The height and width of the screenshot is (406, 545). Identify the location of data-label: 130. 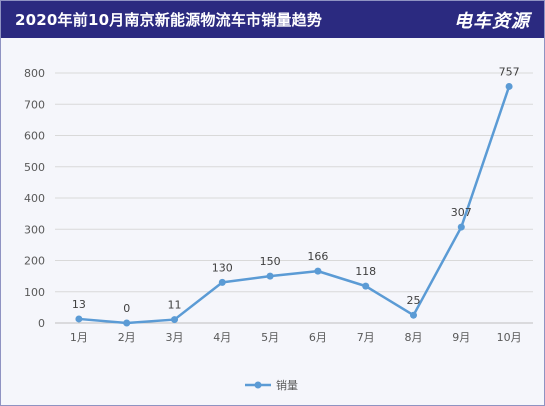
(222, 267).